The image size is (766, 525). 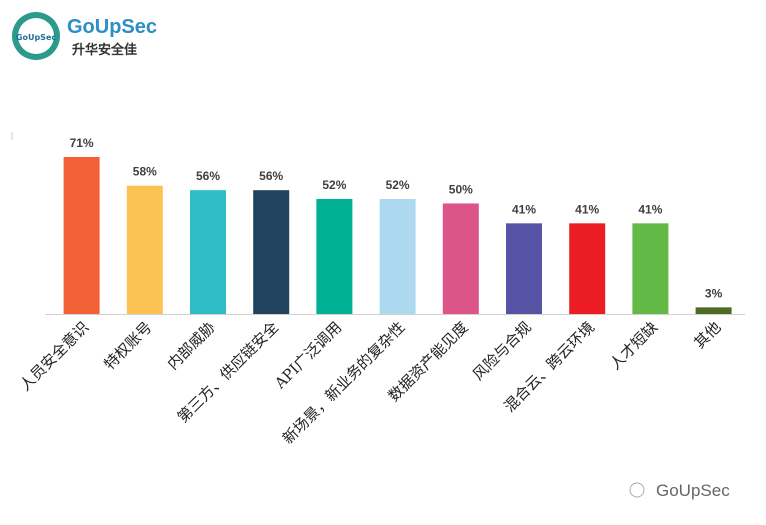 I want to click on value-label: 58%, so click(x=145, y=172).